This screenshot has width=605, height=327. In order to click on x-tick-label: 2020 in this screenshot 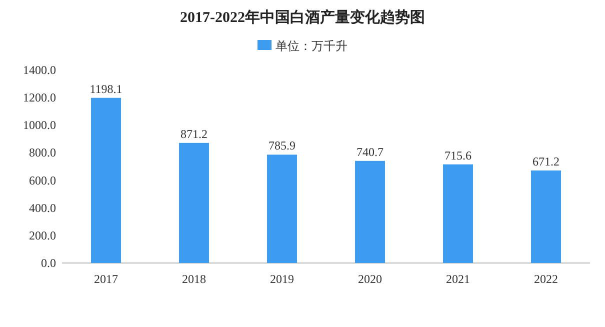, I will do `click(370, 279)`.